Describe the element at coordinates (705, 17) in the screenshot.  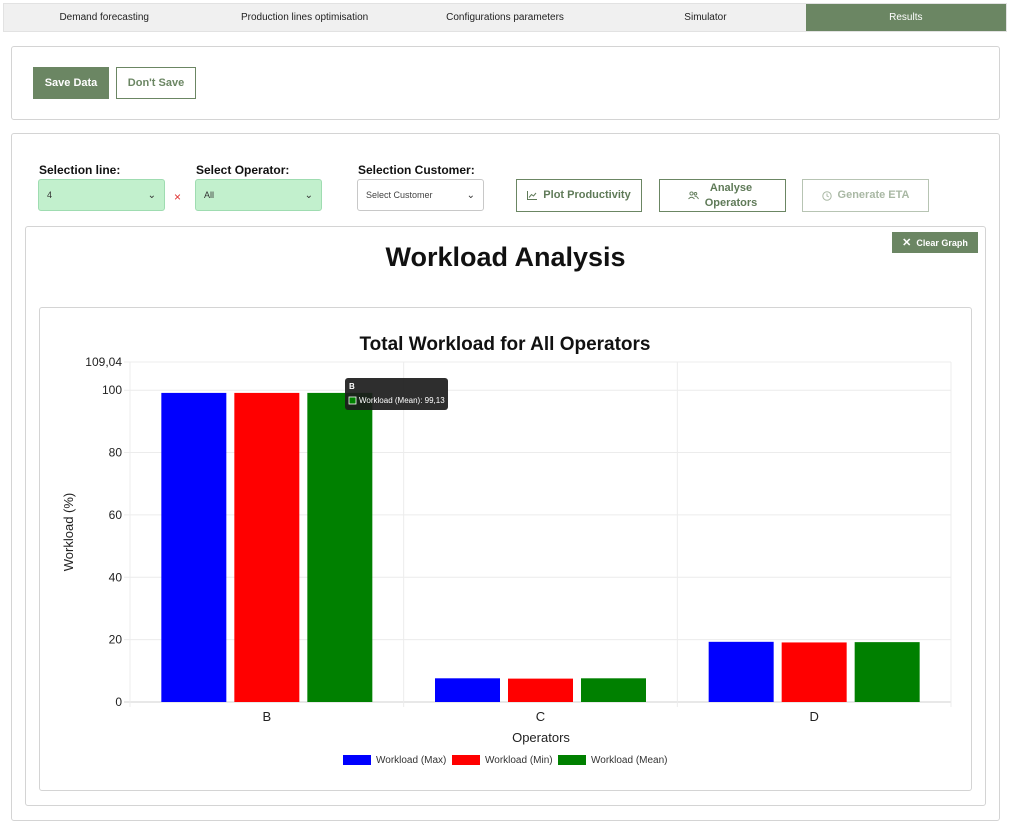
I see `tab-simulator: Simulator` at that location.